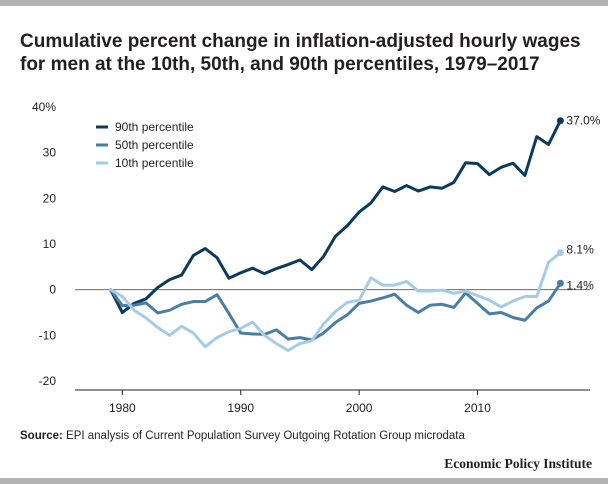 This screenshot has width=608, height=484. What do you see at coordinates (580, 285) in the screenshot?
I see `series-end-label: 1.4%` at bounding box center [580, 285].